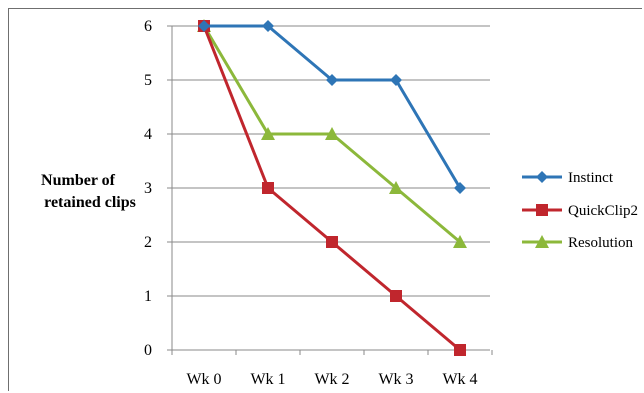  Describe the element at coordinates (148, 242) in the screenshot. I see `y-tick-label: 2` at that location.